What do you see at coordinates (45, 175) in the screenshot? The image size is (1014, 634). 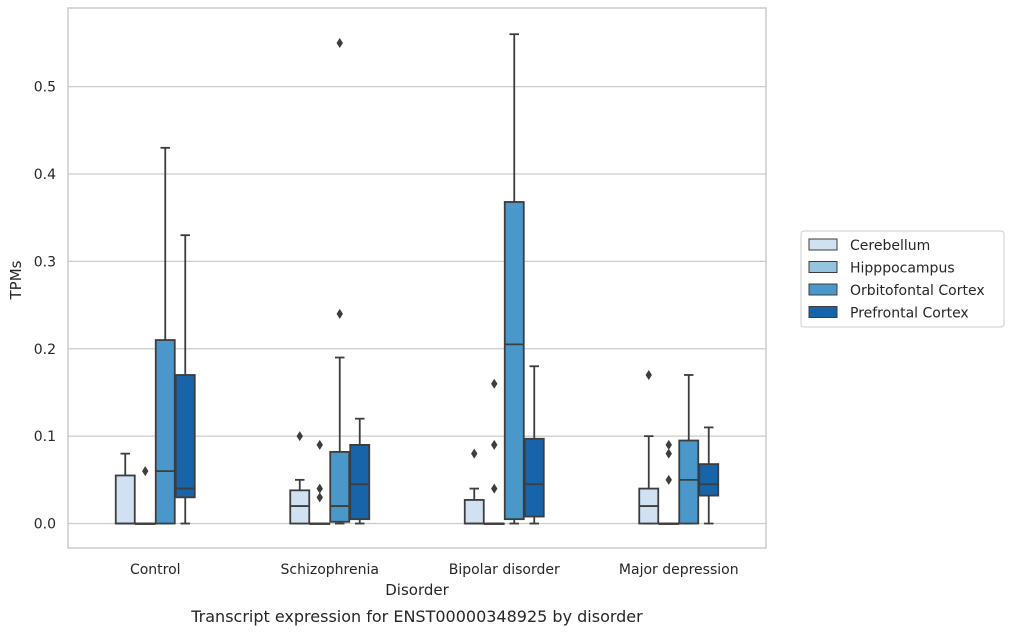 I see `y-tick-label: 0.4` at bounding box center [45, 175].